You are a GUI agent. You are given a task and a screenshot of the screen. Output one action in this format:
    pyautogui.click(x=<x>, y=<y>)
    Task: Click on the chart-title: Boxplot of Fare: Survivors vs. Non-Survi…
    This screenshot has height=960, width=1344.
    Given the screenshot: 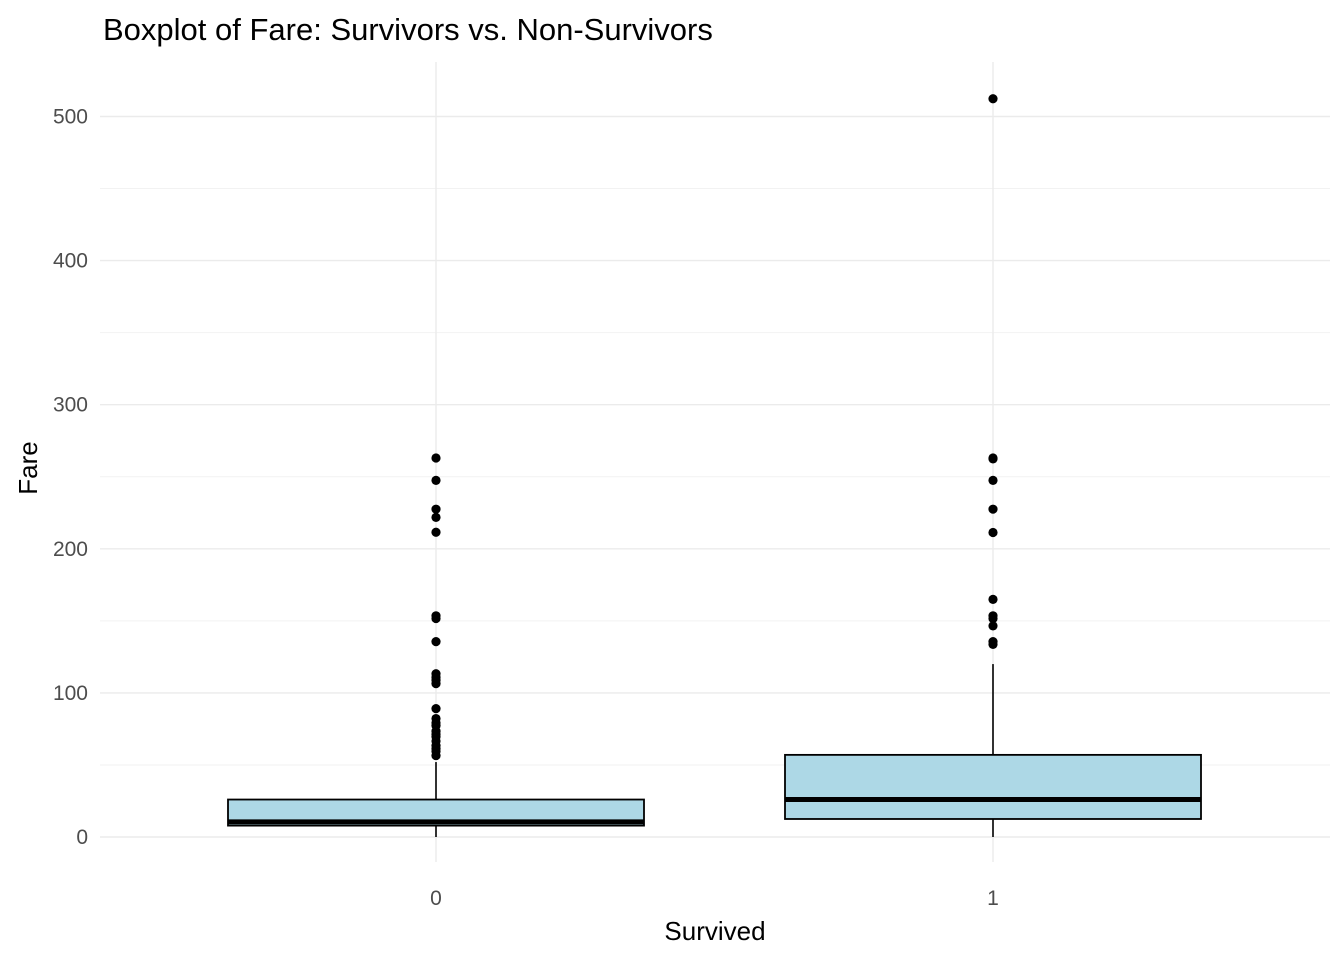 What is the action you would take?
    pyautogui.click(x=408, y=29)
    